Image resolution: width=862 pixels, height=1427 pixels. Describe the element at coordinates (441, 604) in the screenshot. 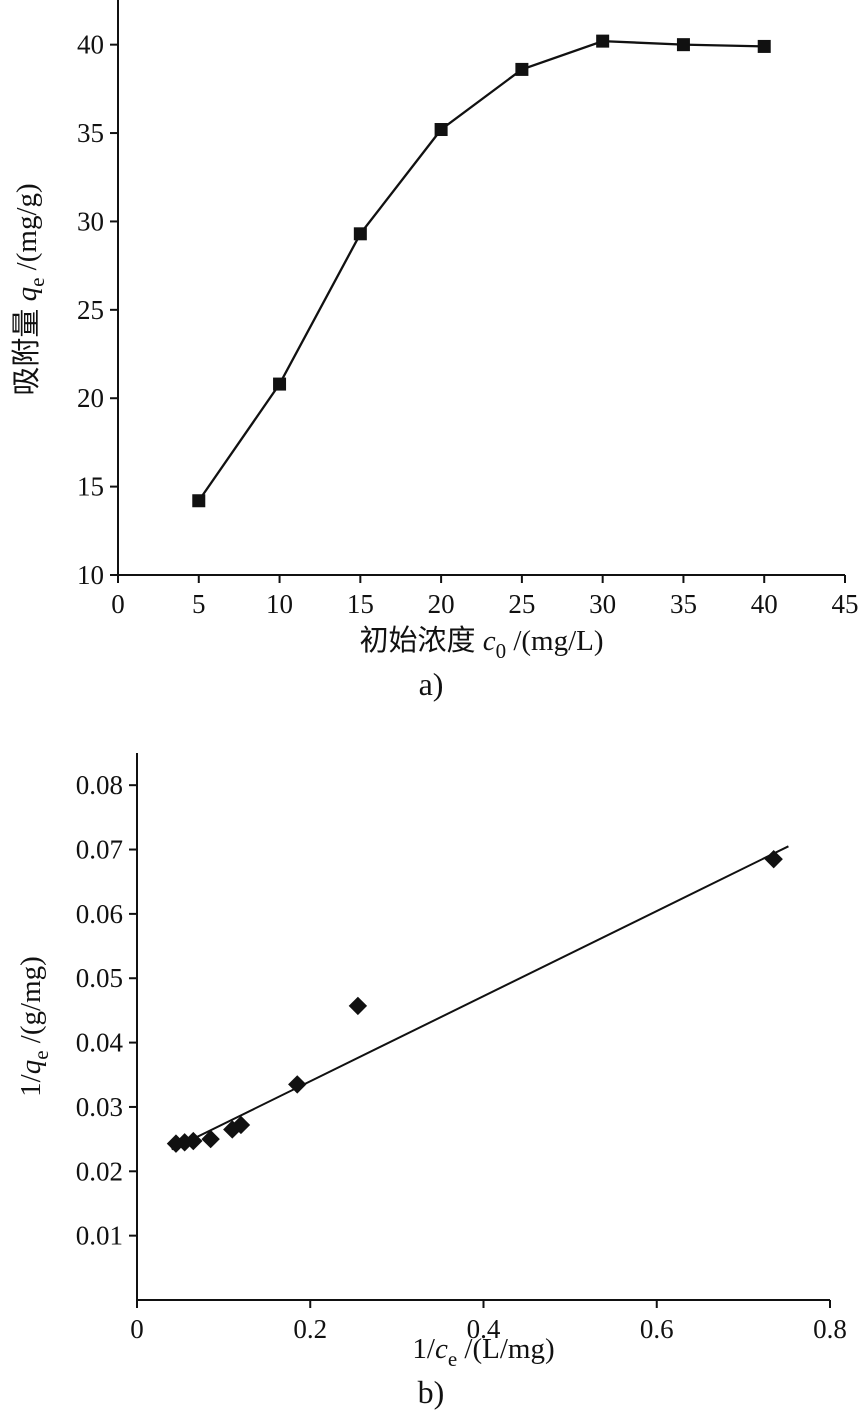

I see `x-tick-label: 20` at that location.